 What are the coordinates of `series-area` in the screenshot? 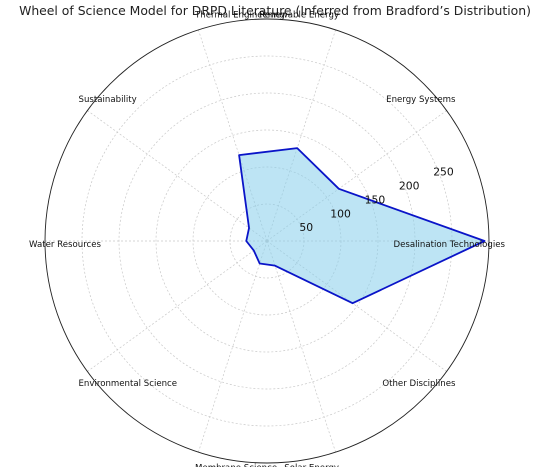 It's located at (362, 226).